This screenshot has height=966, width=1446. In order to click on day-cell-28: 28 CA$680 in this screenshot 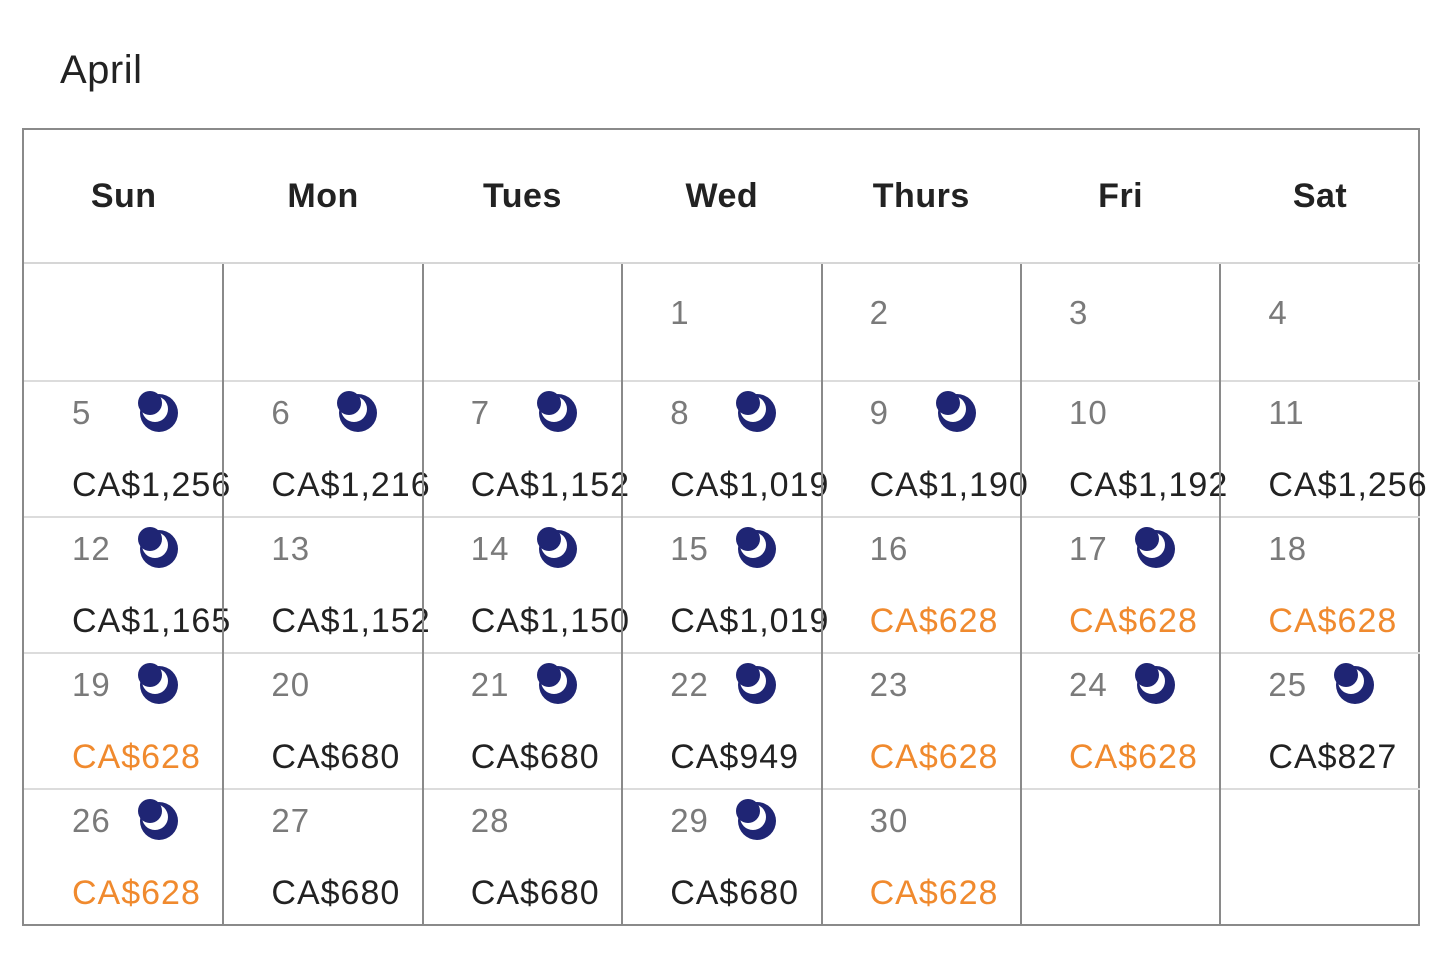, I will do `click(522, 857)`.